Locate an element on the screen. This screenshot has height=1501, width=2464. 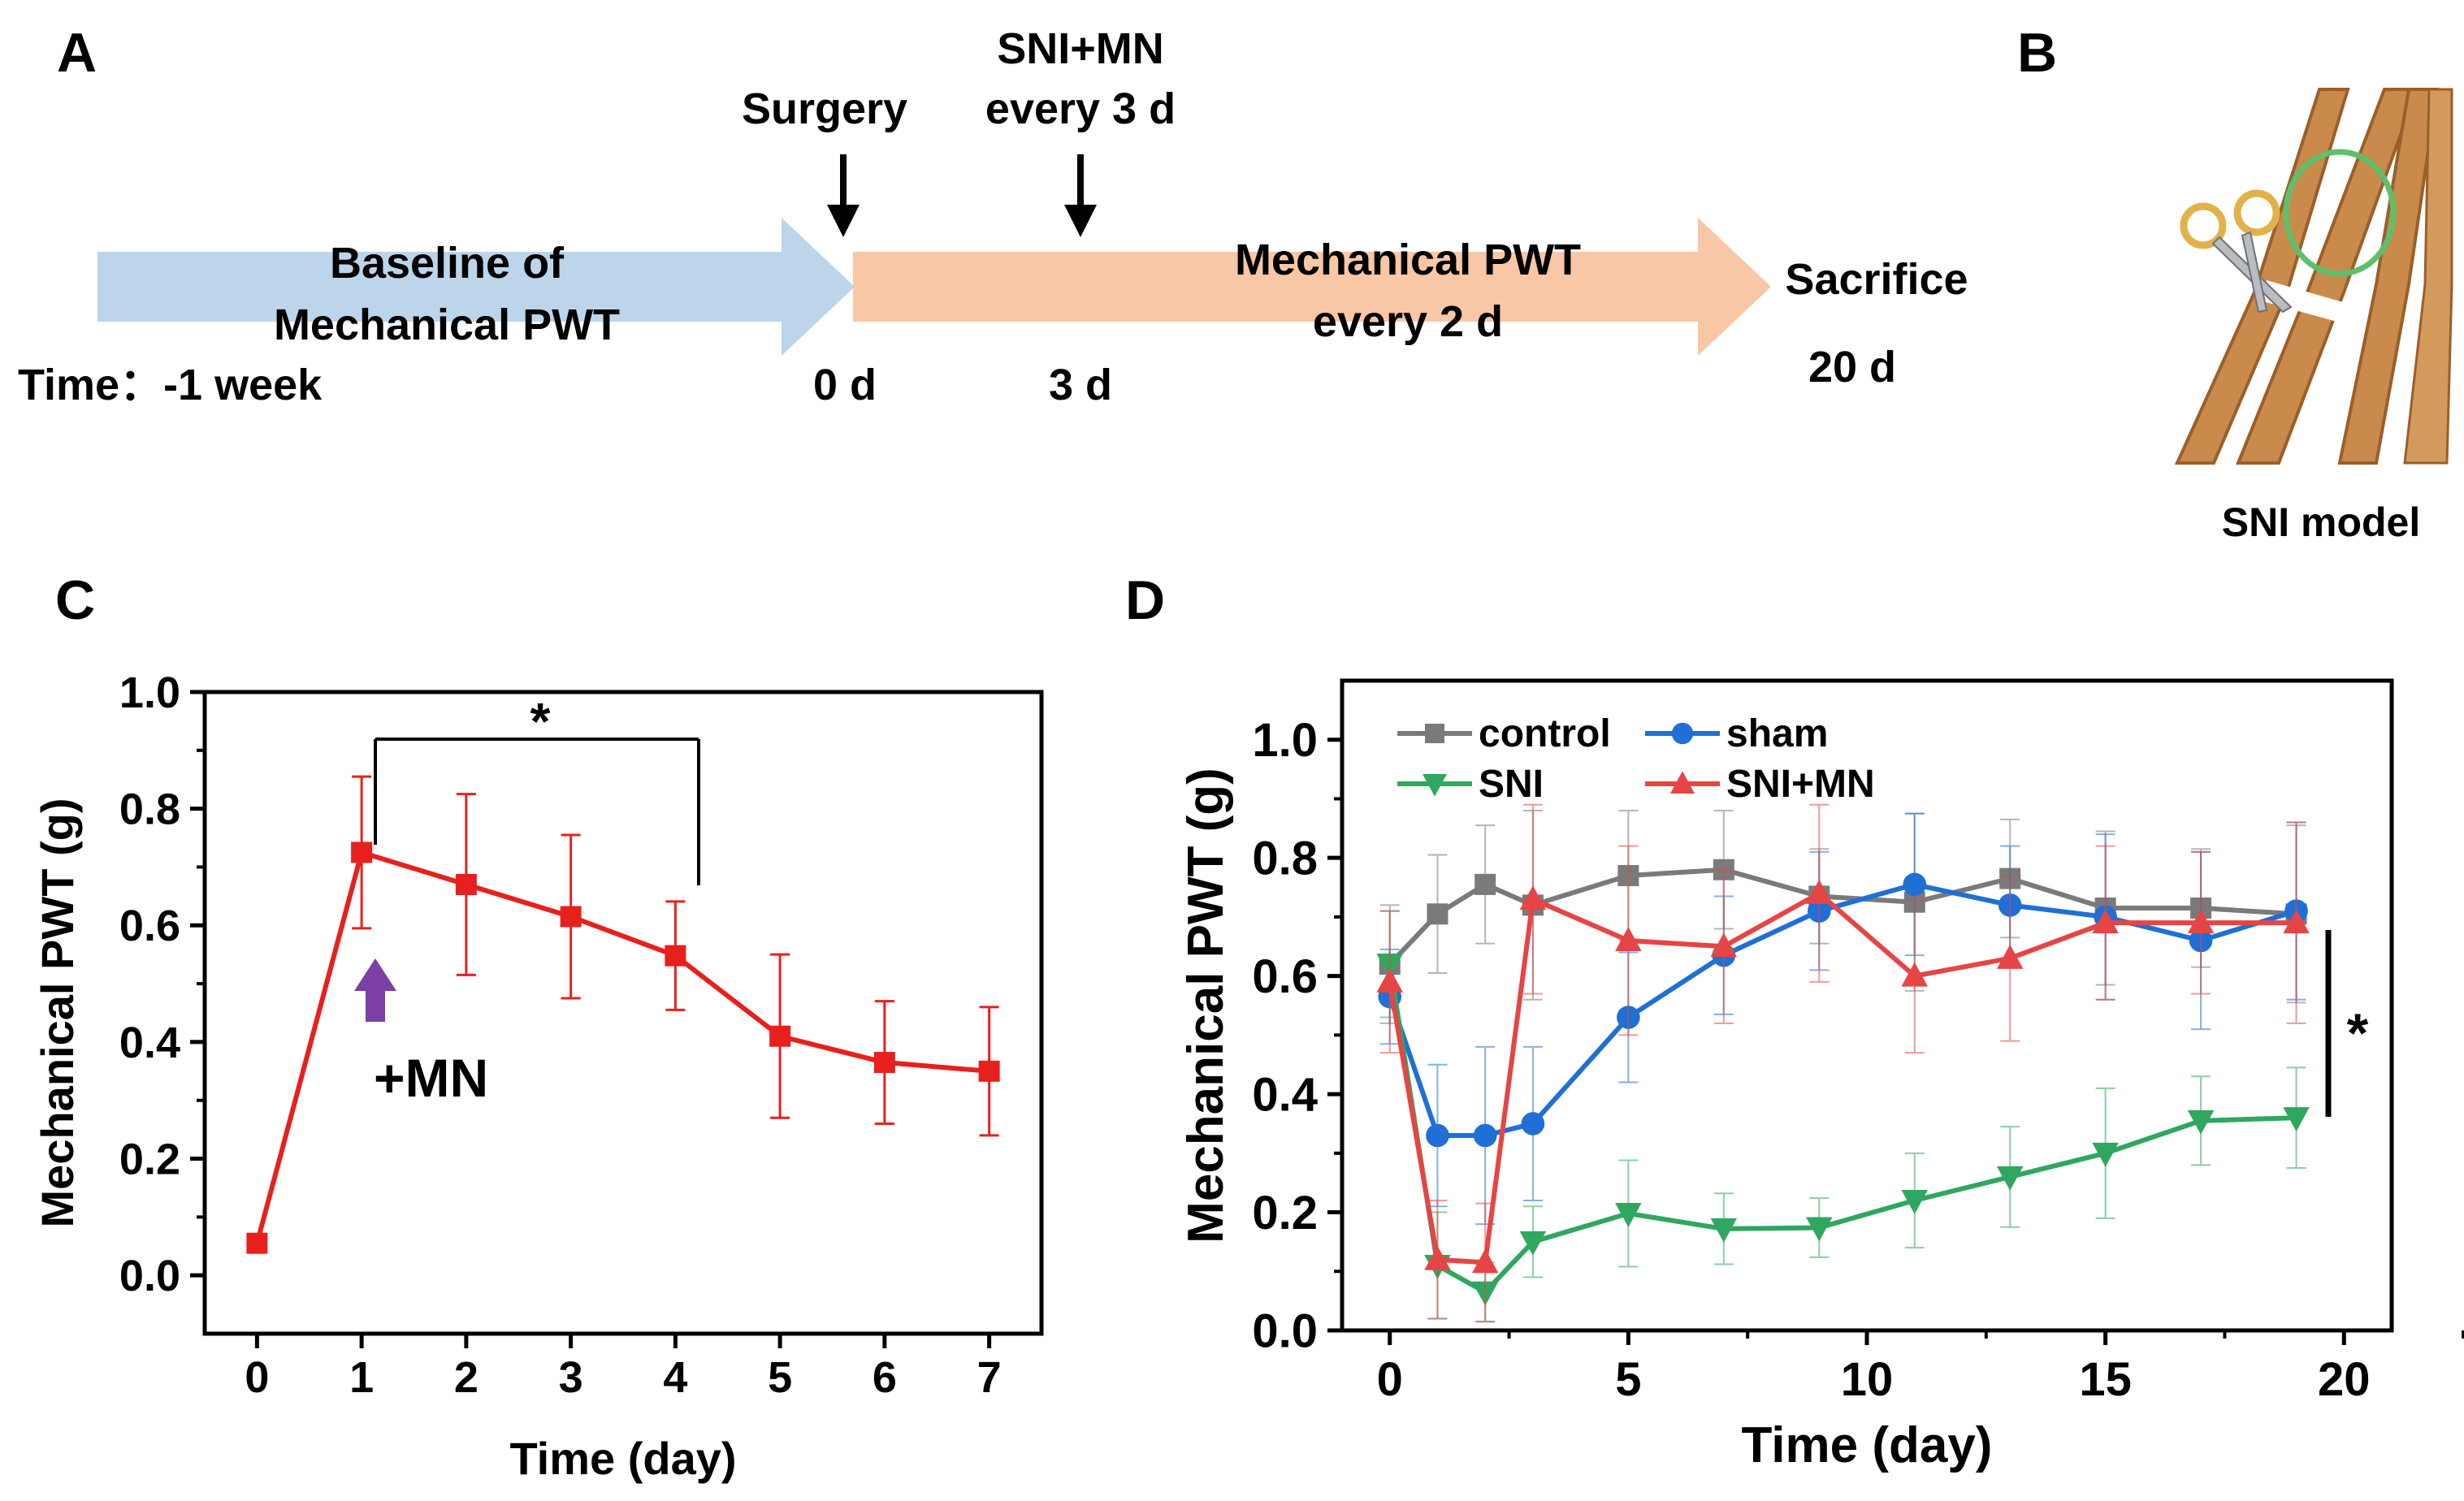
legend-label: SNI+MN is located at coordinates (1801, 784).